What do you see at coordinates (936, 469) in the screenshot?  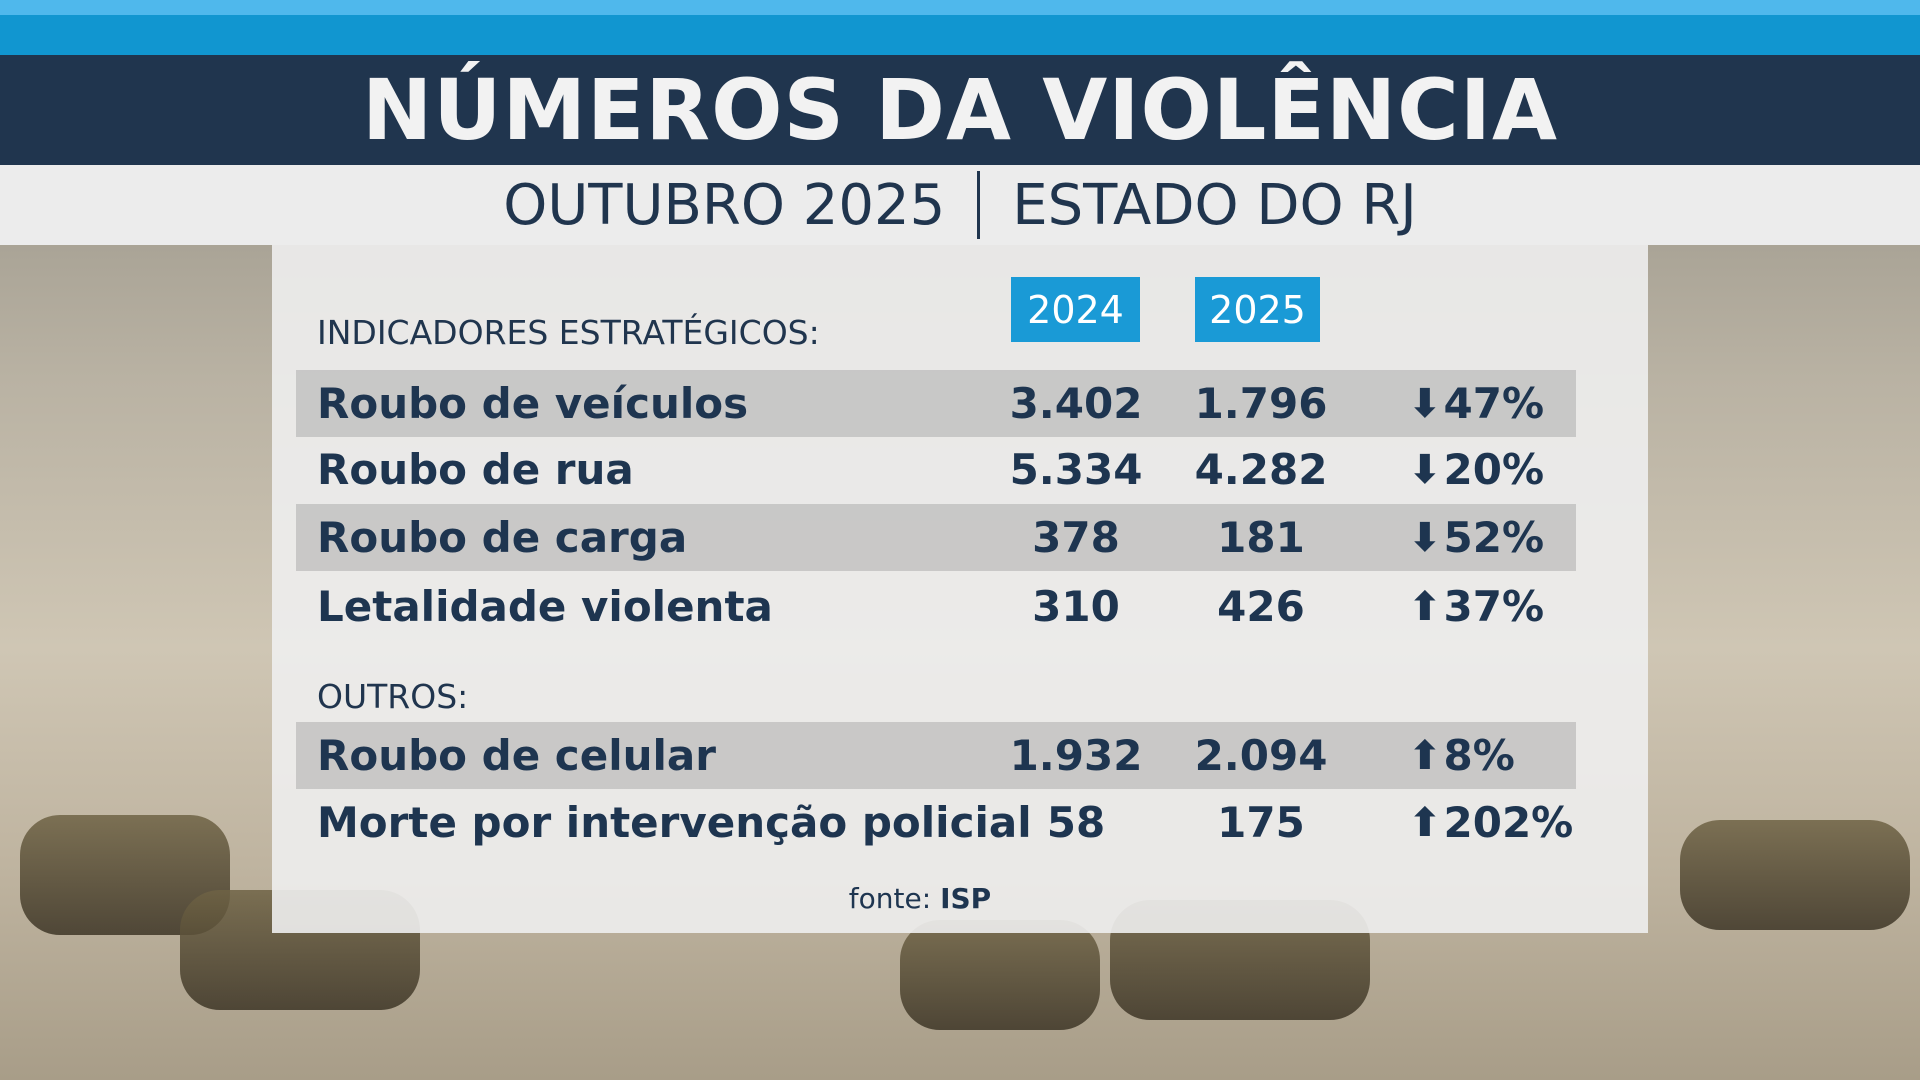 I see `table-row: Roubo de rua 5.334 4.282 ⬇ 20%` at bounding box center [936, 469].